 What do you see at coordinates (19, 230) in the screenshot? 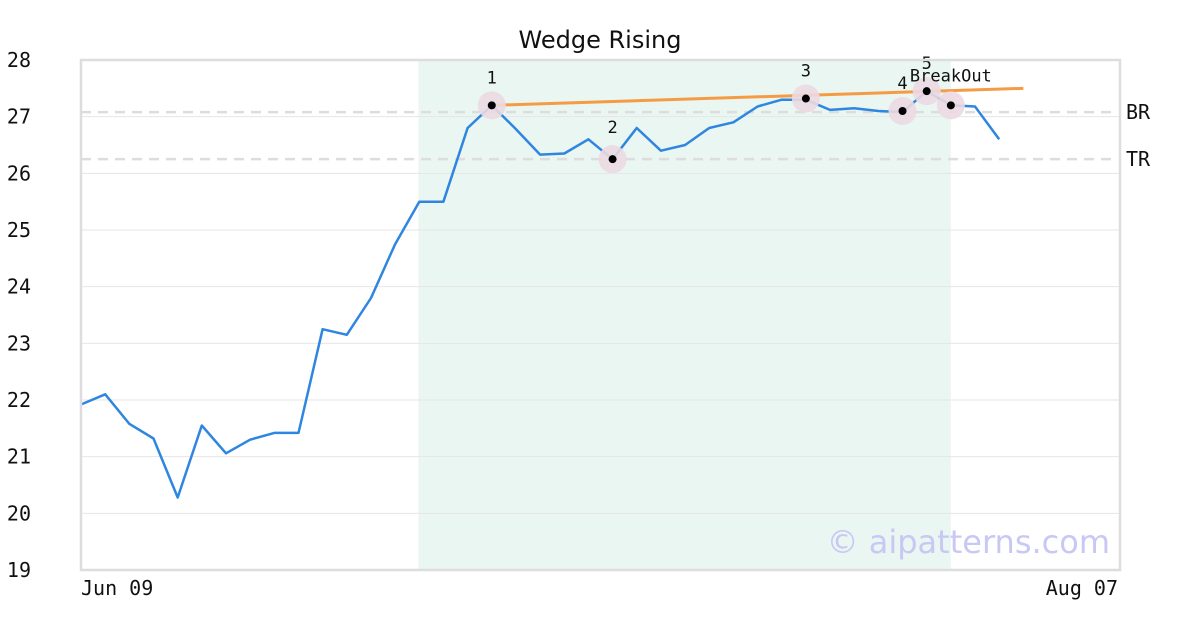
I see `y-tick-label-25: 25` at bounding box center [19, 230].